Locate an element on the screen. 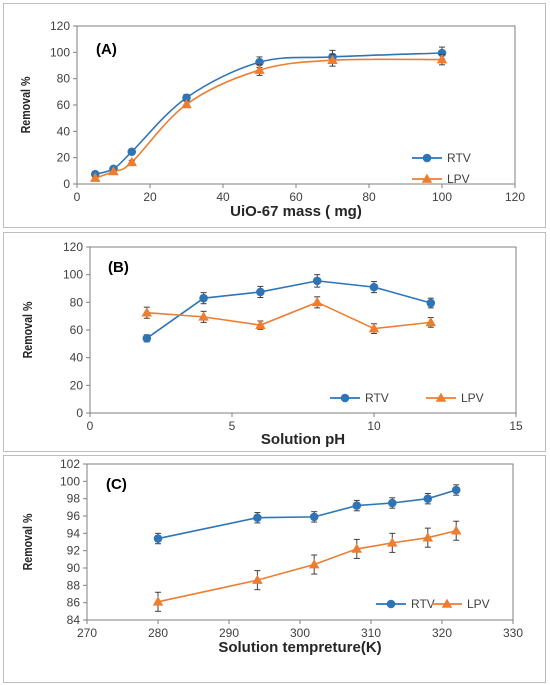  x-tick-label: 120 is located at coordinates (515, 197).